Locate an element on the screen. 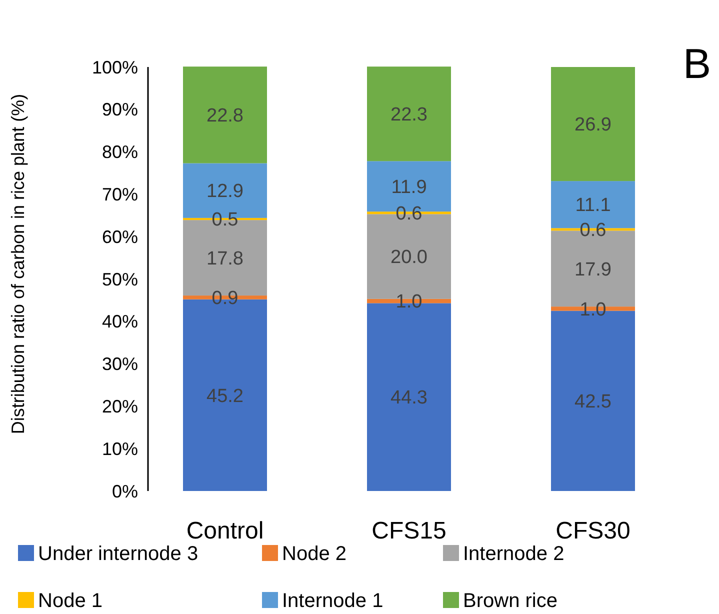 The image size is (719, 614). y-tick-label: 10% is located at coordinates (120, 448).